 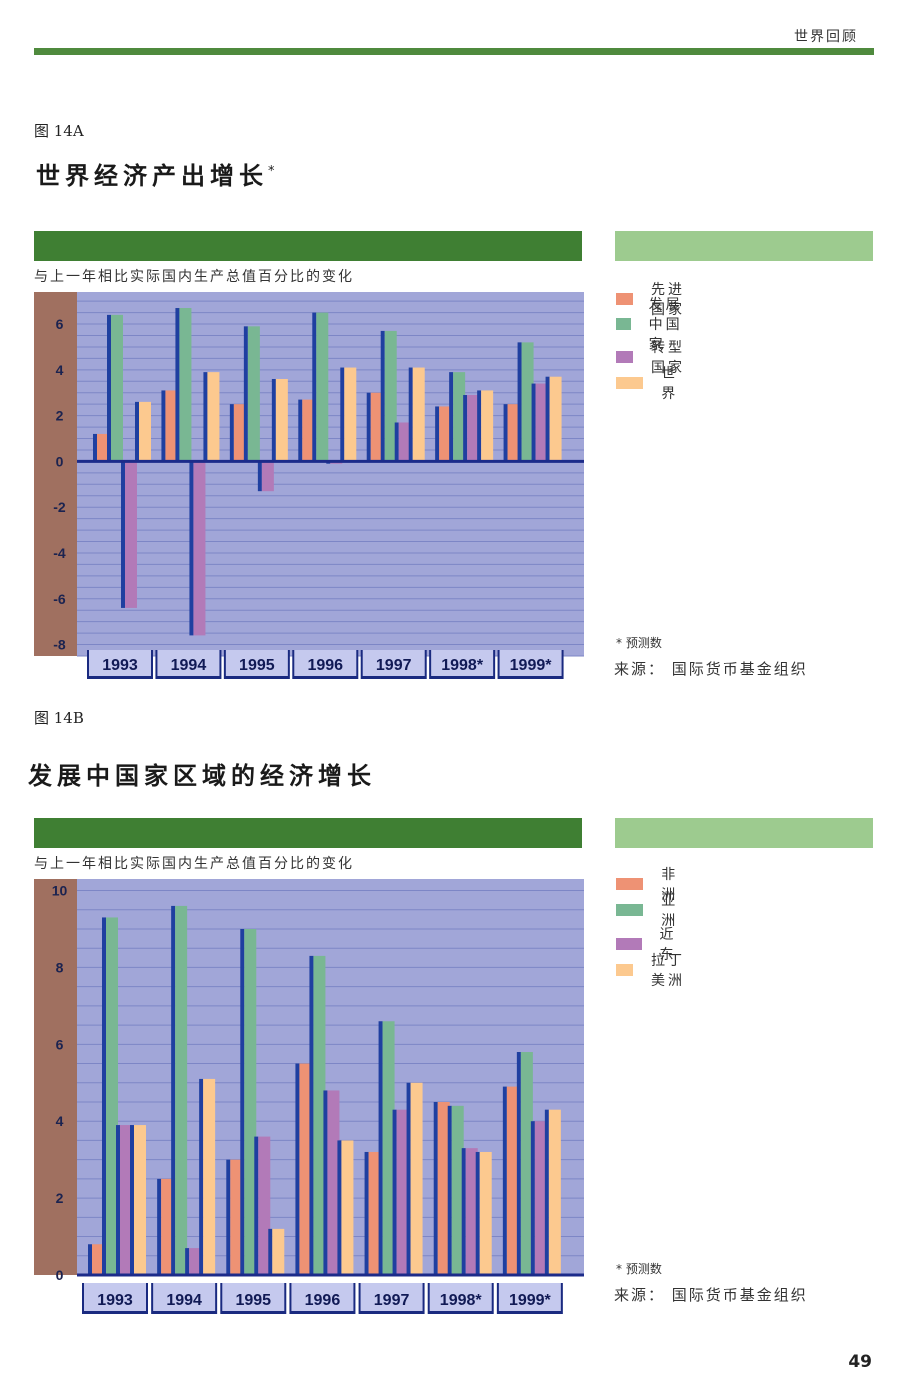 What do you see at coordinates (665, 325) in the screenshot?
I see `legend-label: 发展中国家` at bounding box center [665, 325].